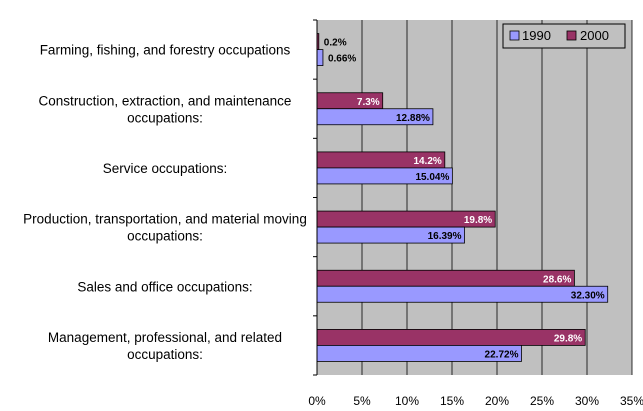 The height and width of the screenshot is (411, 643). What do you see at coordinates (315, 197) in the screenshot?
I see `y-axis-ticks` at bounding box center [315, 197].